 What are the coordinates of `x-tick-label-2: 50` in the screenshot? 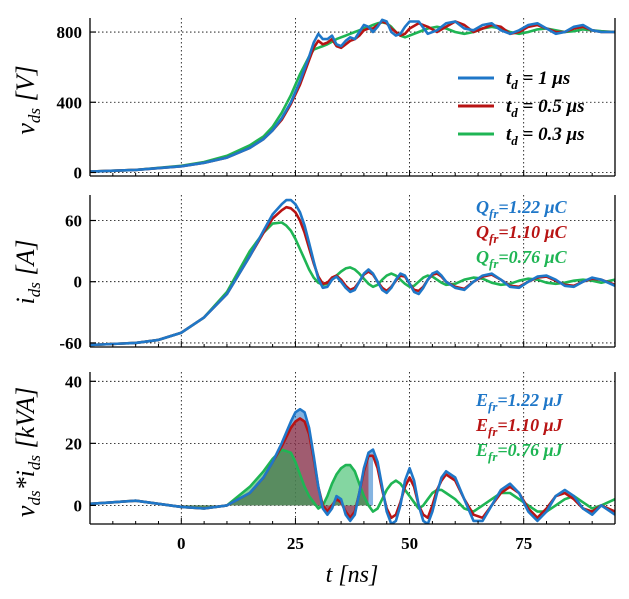 It's located at (409, 543).